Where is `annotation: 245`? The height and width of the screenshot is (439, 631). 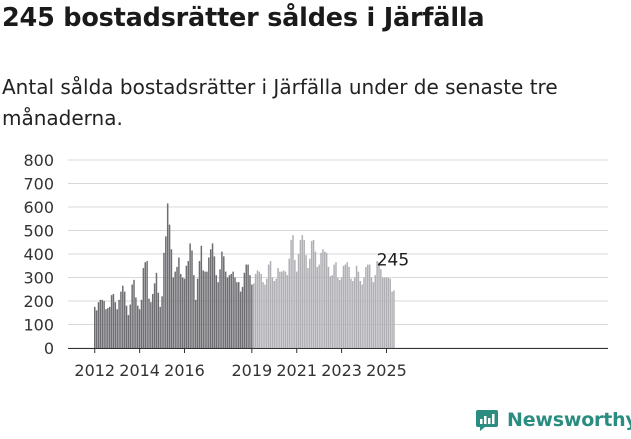 annotation: 245 is located at coordinates (393, 260).